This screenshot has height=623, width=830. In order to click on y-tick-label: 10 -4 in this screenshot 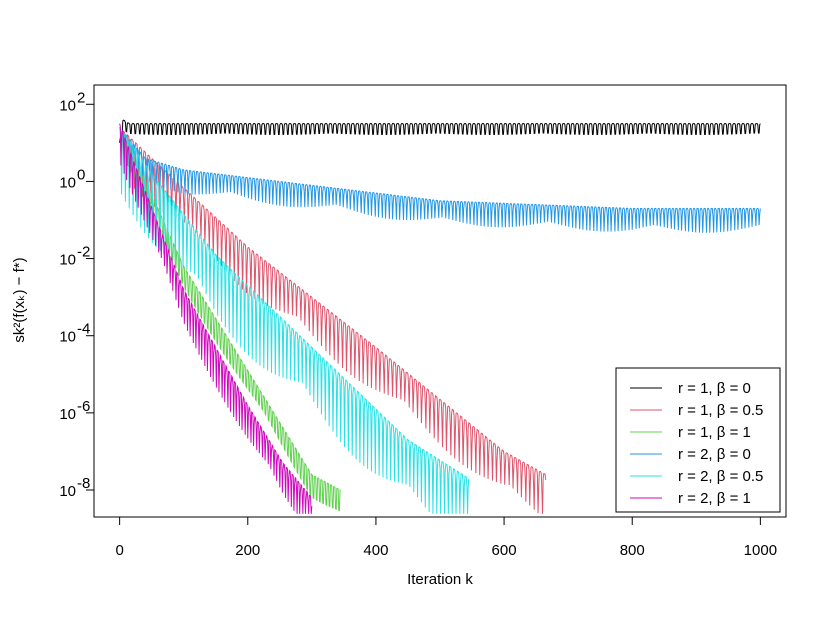, I will do `click(74, 333)`.